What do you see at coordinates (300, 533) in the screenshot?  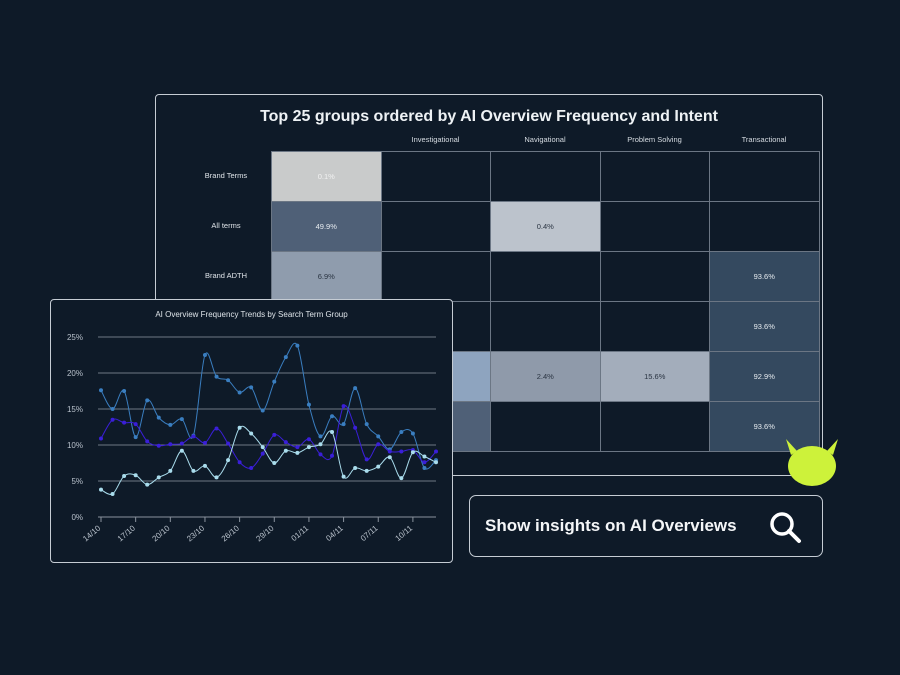 I see `x-tick-label: 01/11` at bounding box center [300, 533].